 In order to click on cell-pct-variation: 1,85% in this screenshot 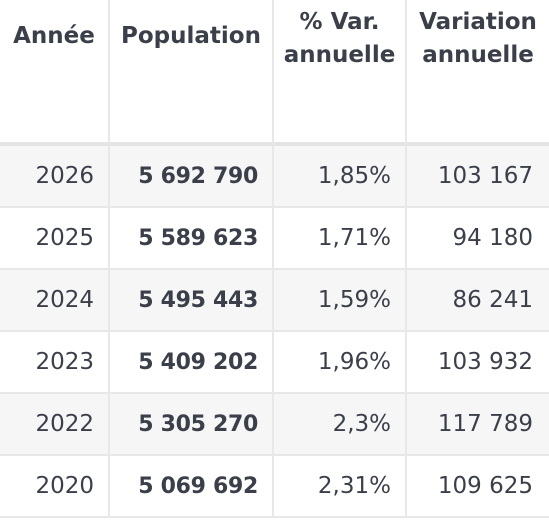, I will do `click(340, 177)`.